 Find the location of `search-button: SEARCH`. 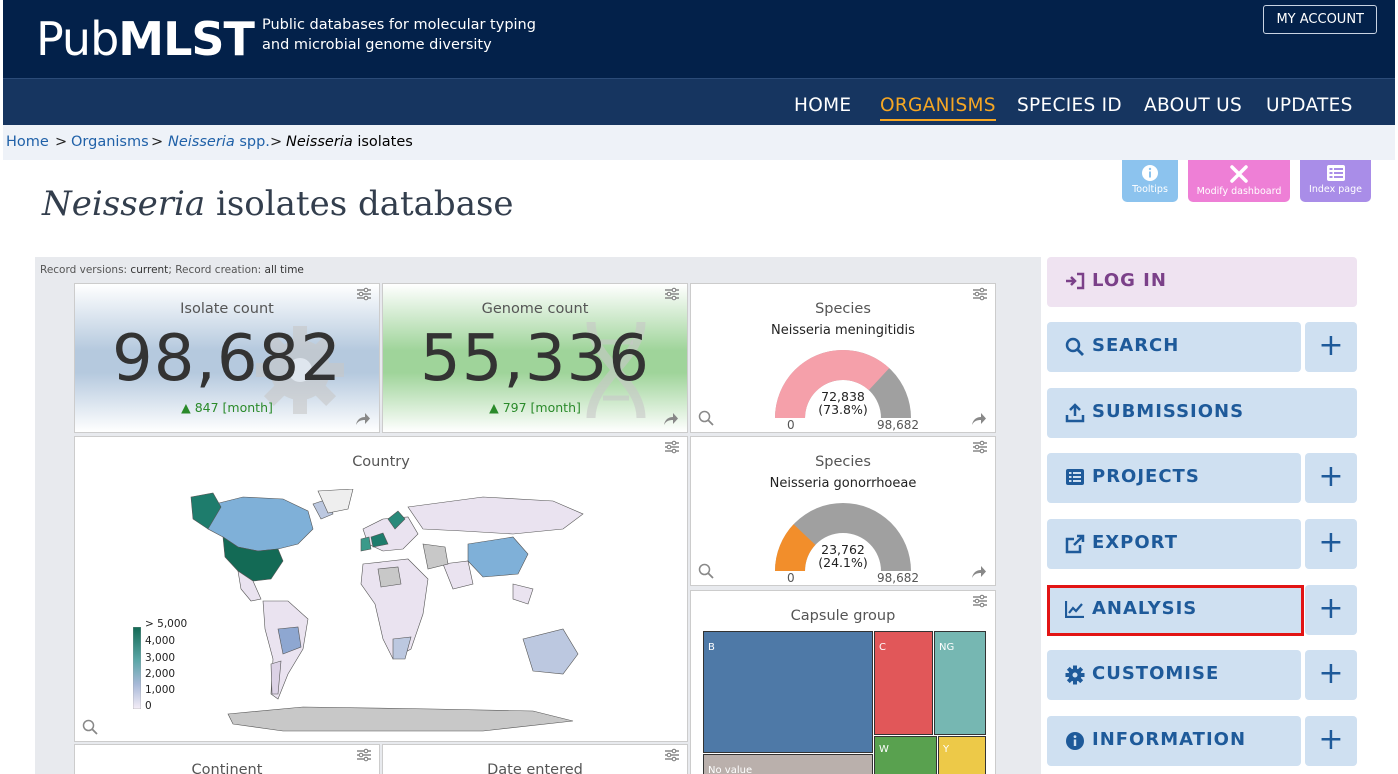

search-button: SEARCH is located at coordinates (1174, 347).